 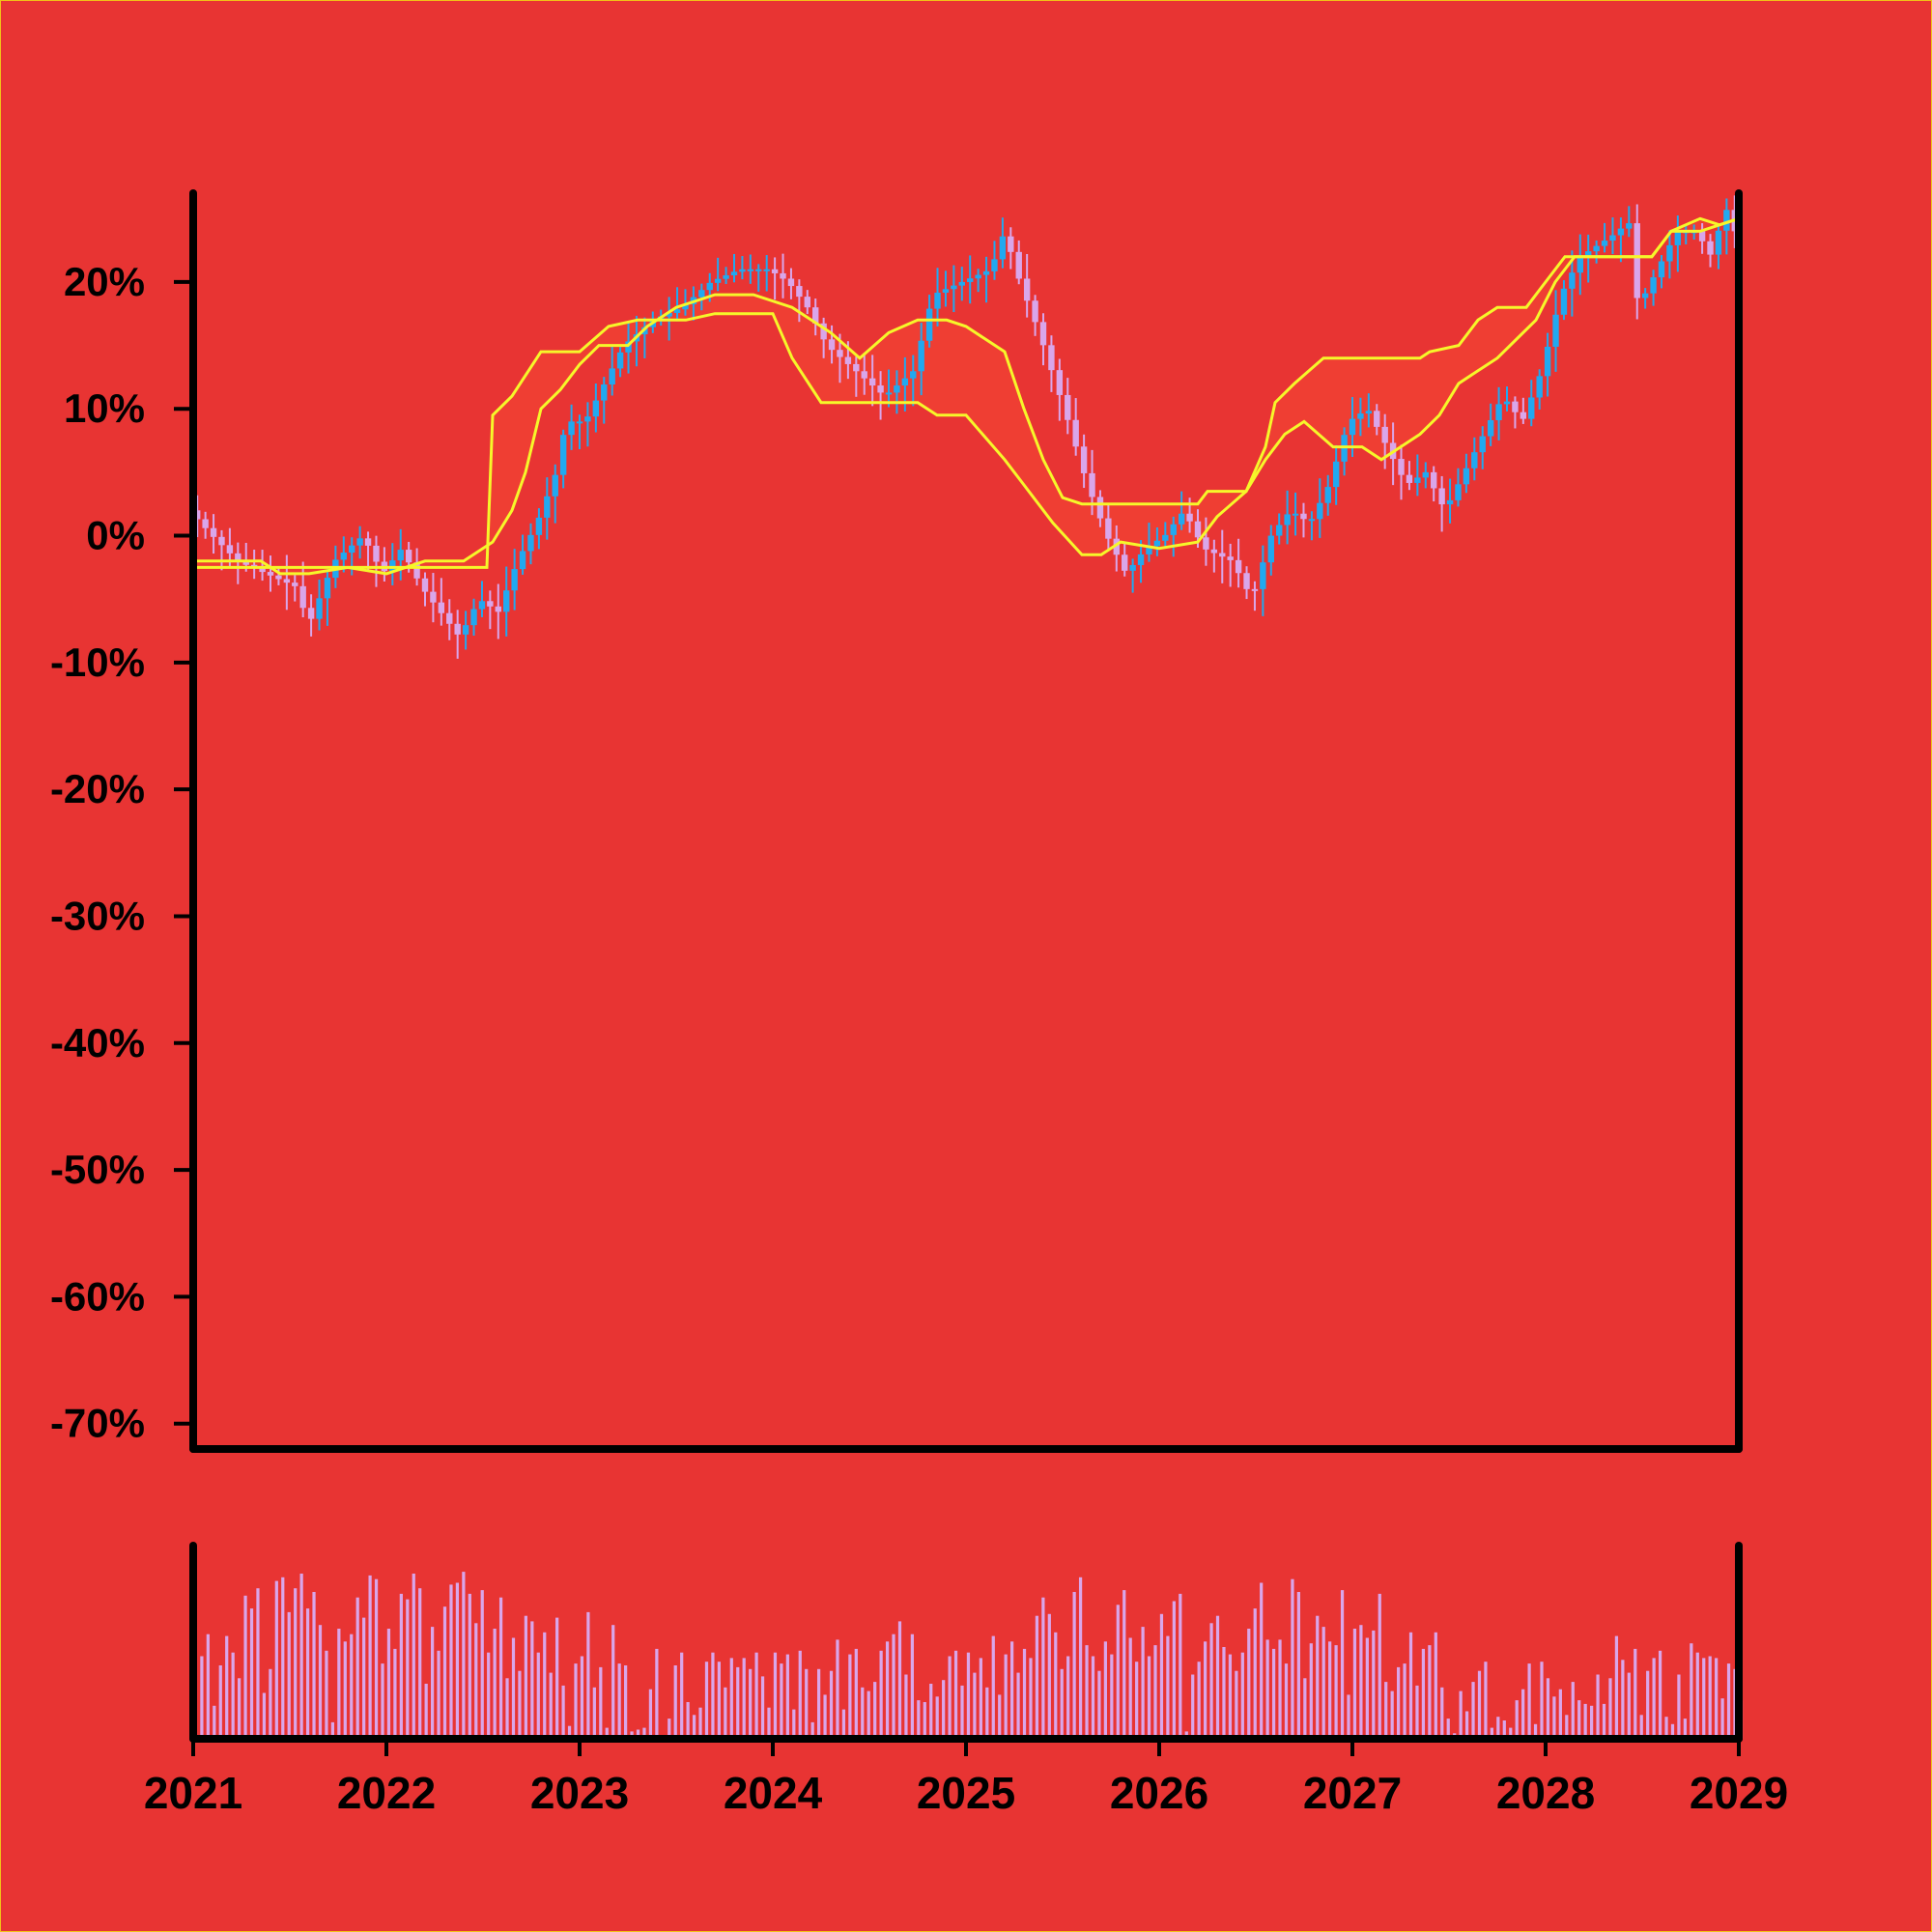 What do you see at coordinates (97, 662) in the screenshot?
I see `y-tick-label: -10%` at bounding box center [97, 662].